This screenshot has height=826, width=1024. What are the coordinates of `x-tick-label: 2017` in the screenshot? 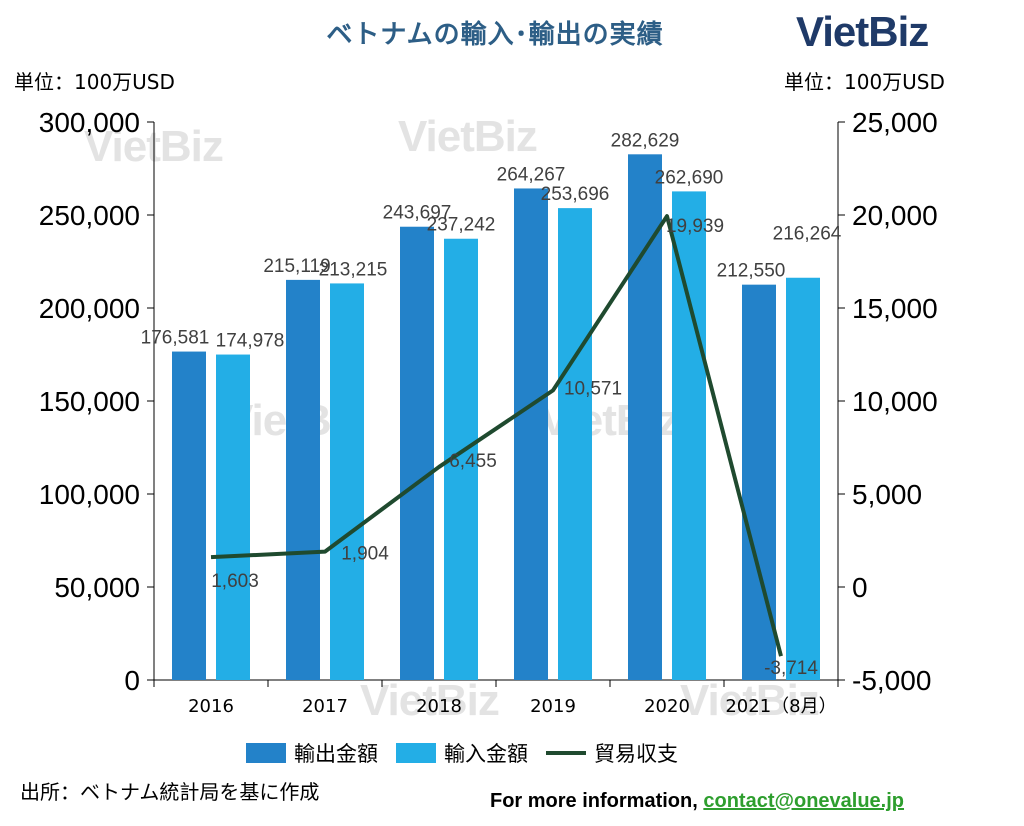 It's located at (325, 706).